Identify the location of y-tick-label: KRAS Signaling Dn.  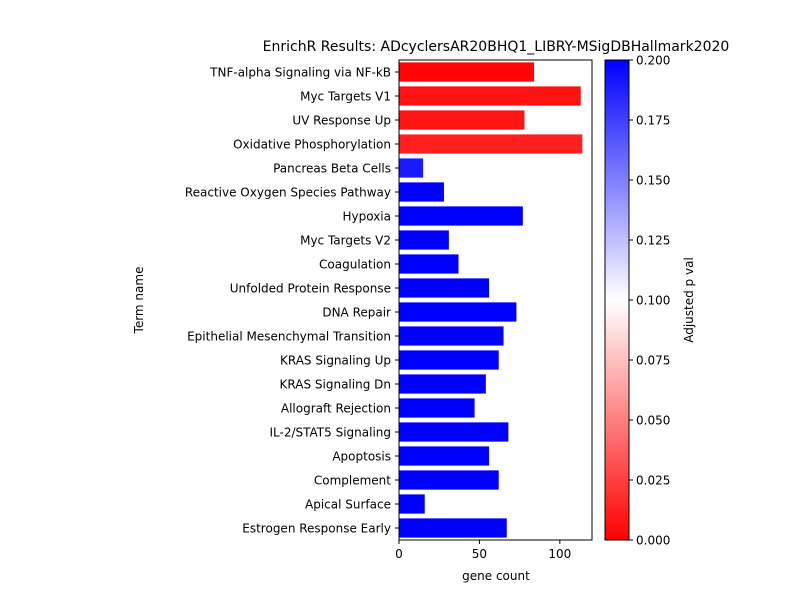
(335, 385).